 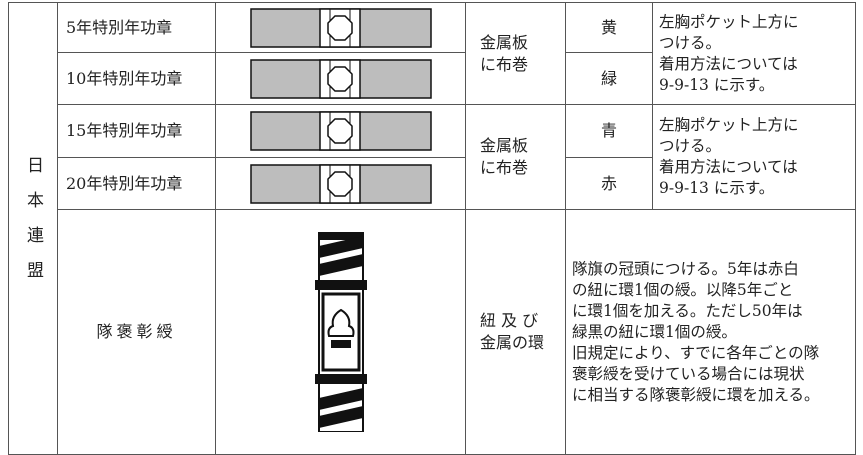 I want to click on award-name: 20年特別年功章, so click(x=136, y=183).